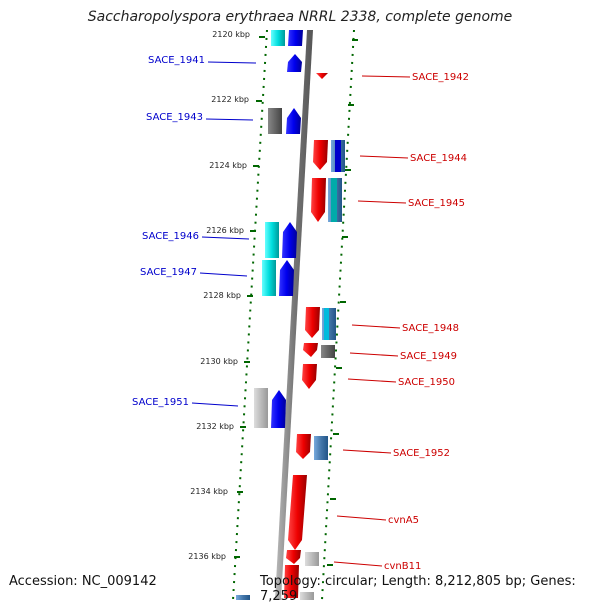 The image size is (600, 604). Describe the element at coordinates (174, 117) in the screenshot. I see `gene-label-sace-1943: SACE_1943` at that location.